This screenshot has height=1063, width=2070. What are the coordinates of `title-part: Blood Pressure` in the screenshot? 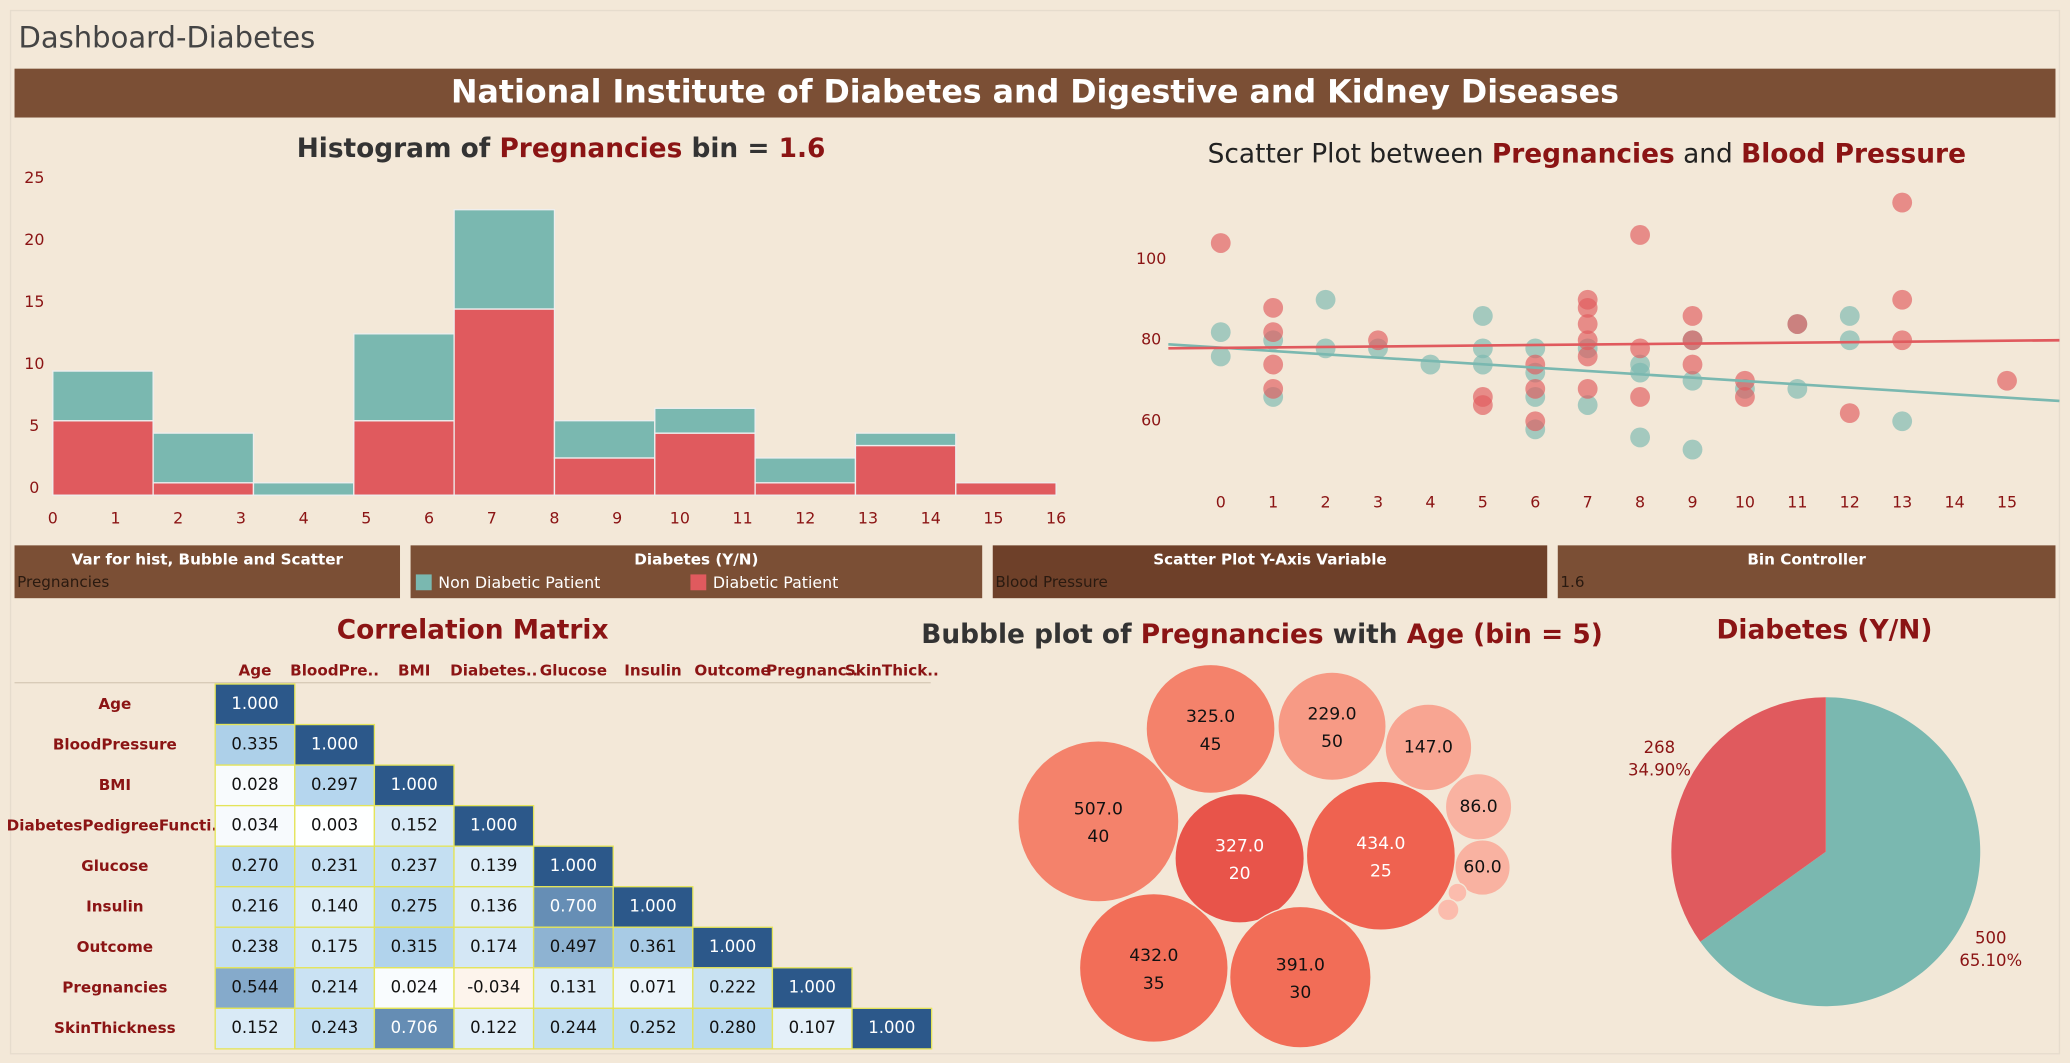 It's located at (1853, 153).